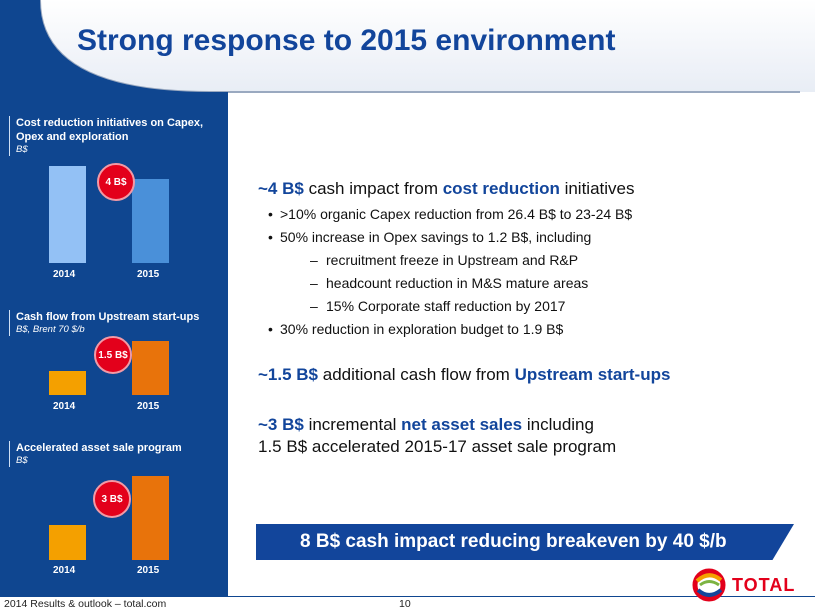  What do you see at coordinates (64, 570) in the screenshot?
I see `chart3-label-2014: 2014` at bounding box center [64, 570].